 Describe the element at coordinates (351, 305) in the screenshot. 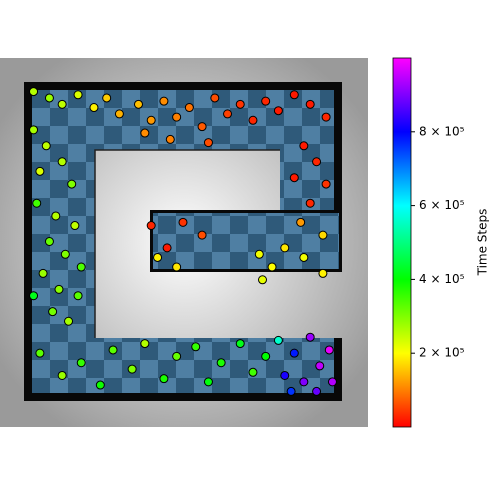

I see `maze-opening` at that location.